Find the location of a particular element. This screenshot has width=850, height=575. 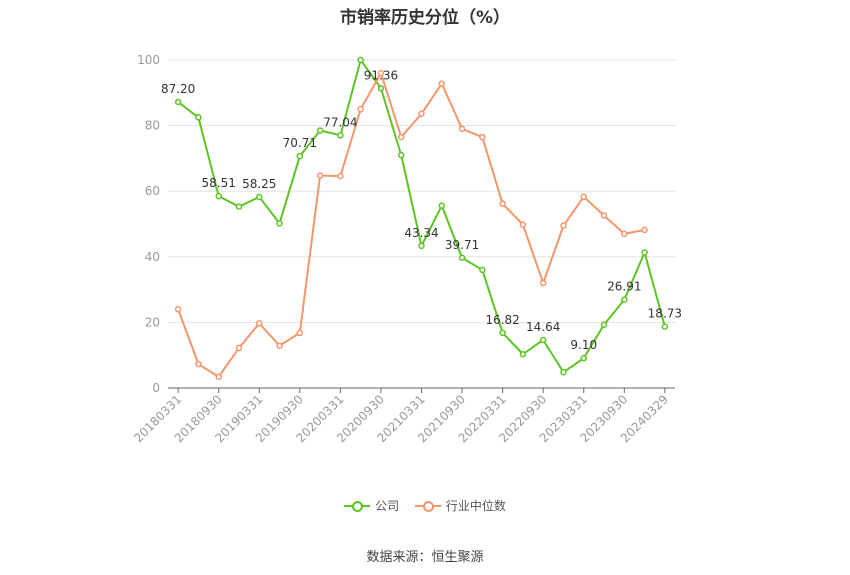

source-note: 数据来源：恒生聚源 is located at coordinates (425, 557).